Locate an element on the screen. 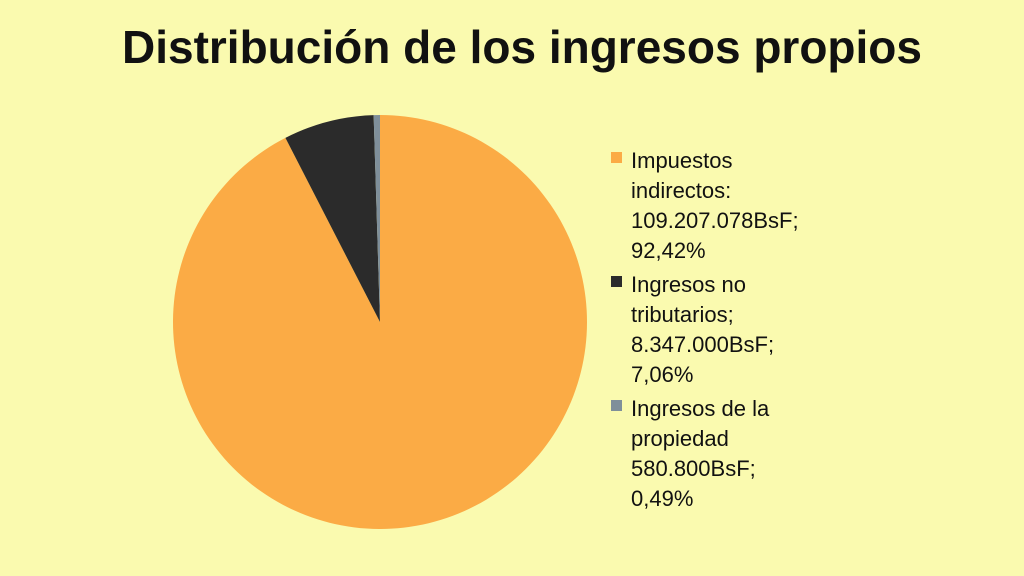  legend-item-2: Ingresos de la propiedad 580.800BsF; 0,49% is located at coordinates (726, 454).